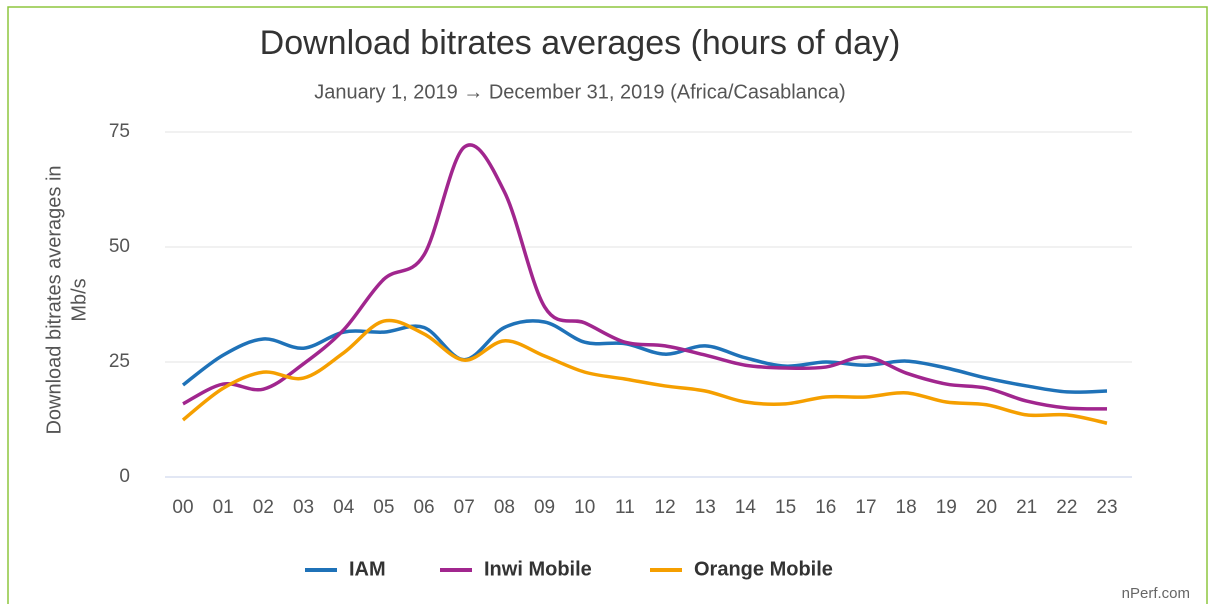 The width and height of the screenshot is (1212, 604). I want to click on y-axis-label-line: Download bitrates averages in, so click(54, 299).